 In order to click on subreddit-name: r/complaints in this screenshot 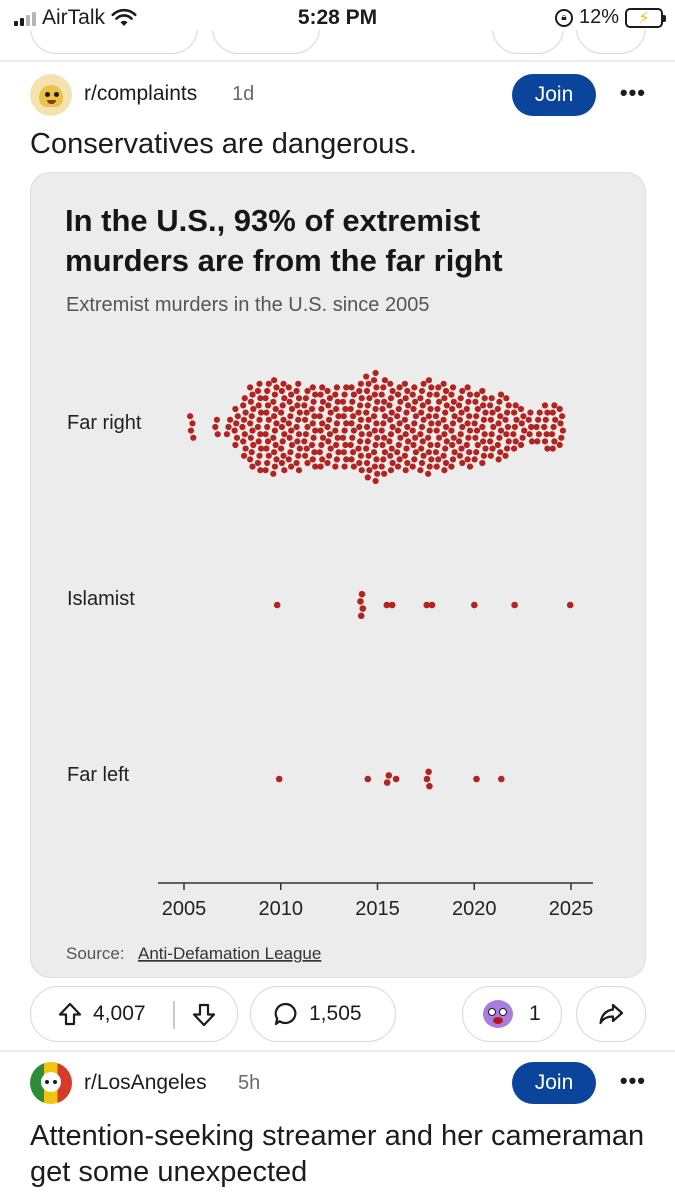, I will do `click(141, 93)`.